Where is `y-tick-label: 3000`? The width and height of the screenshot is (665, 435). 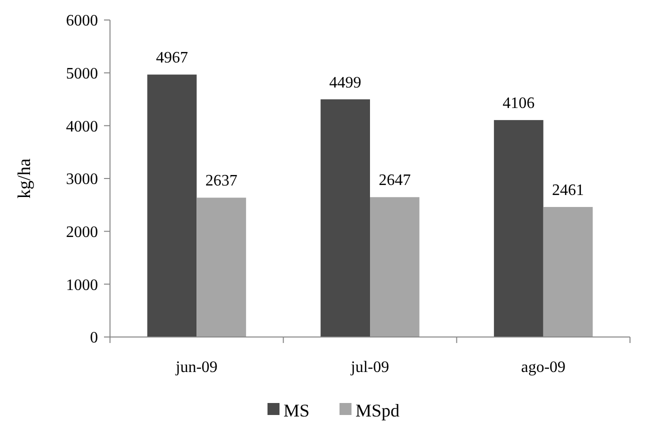
y-tick-label: 3000 is located at coordinates (82, 179).